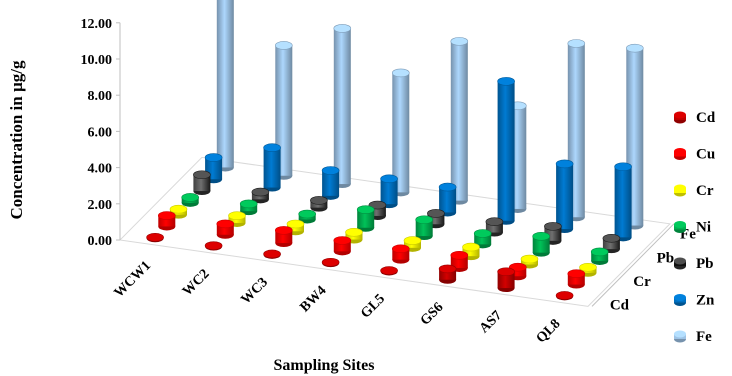  Describe the element at coordinates (694, 301) in the screenshot. I see `legend-item: Zn` at that location.